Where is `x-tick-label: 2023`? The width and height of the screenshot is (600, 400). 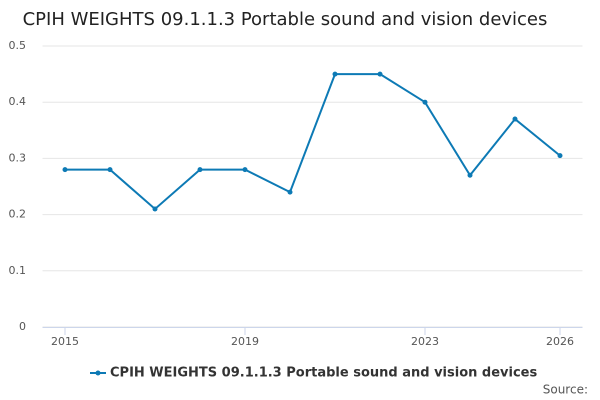 x-tick-label: 2023 is located at coordinates (425, 341).